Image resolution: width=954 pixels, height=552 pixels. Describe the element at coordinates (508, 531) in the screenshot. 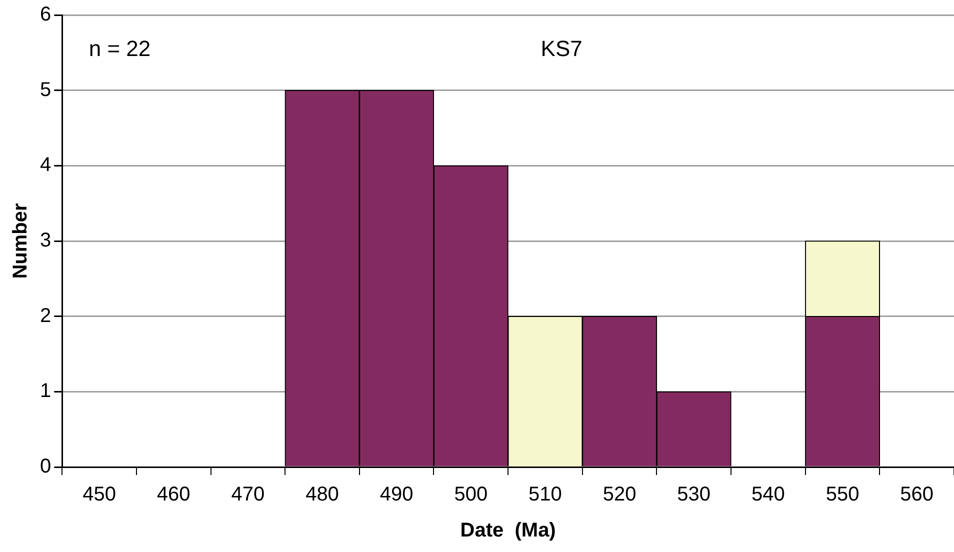

I see `x-axis-title: Date (Ma)` at that location.